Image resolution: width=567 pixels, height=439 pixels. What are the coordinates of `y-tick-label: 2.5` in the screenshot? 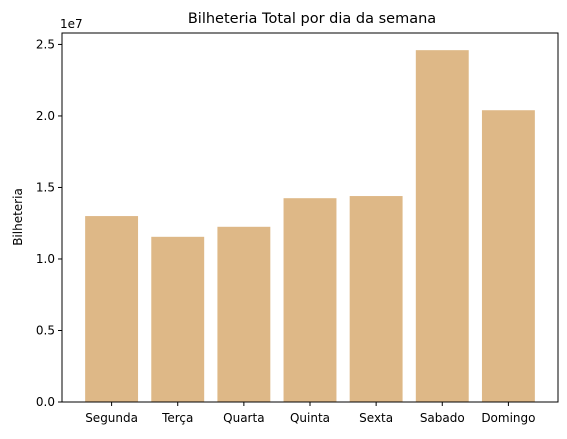 It's located at (45, 44).